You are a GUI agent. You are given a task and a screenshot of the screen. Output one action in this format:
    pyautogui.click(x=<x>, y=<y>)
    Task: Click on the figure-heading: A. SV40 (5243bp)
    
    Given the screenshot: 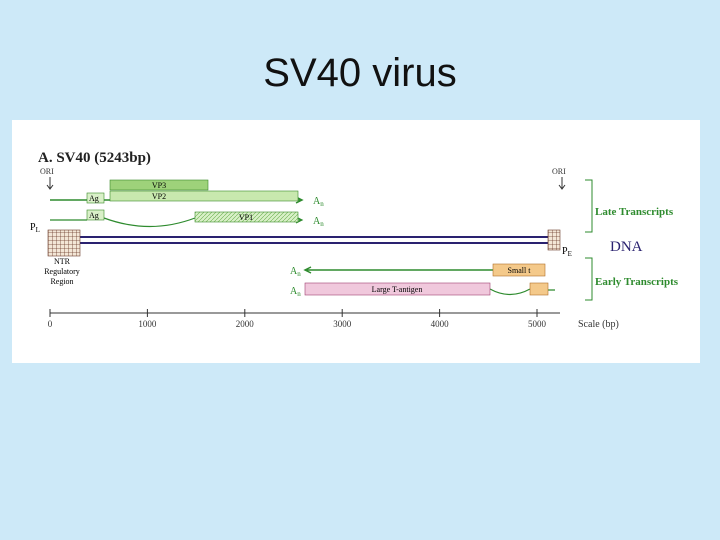 What is the action you would take?
    pyautogui.click(x=94, y=158)
    